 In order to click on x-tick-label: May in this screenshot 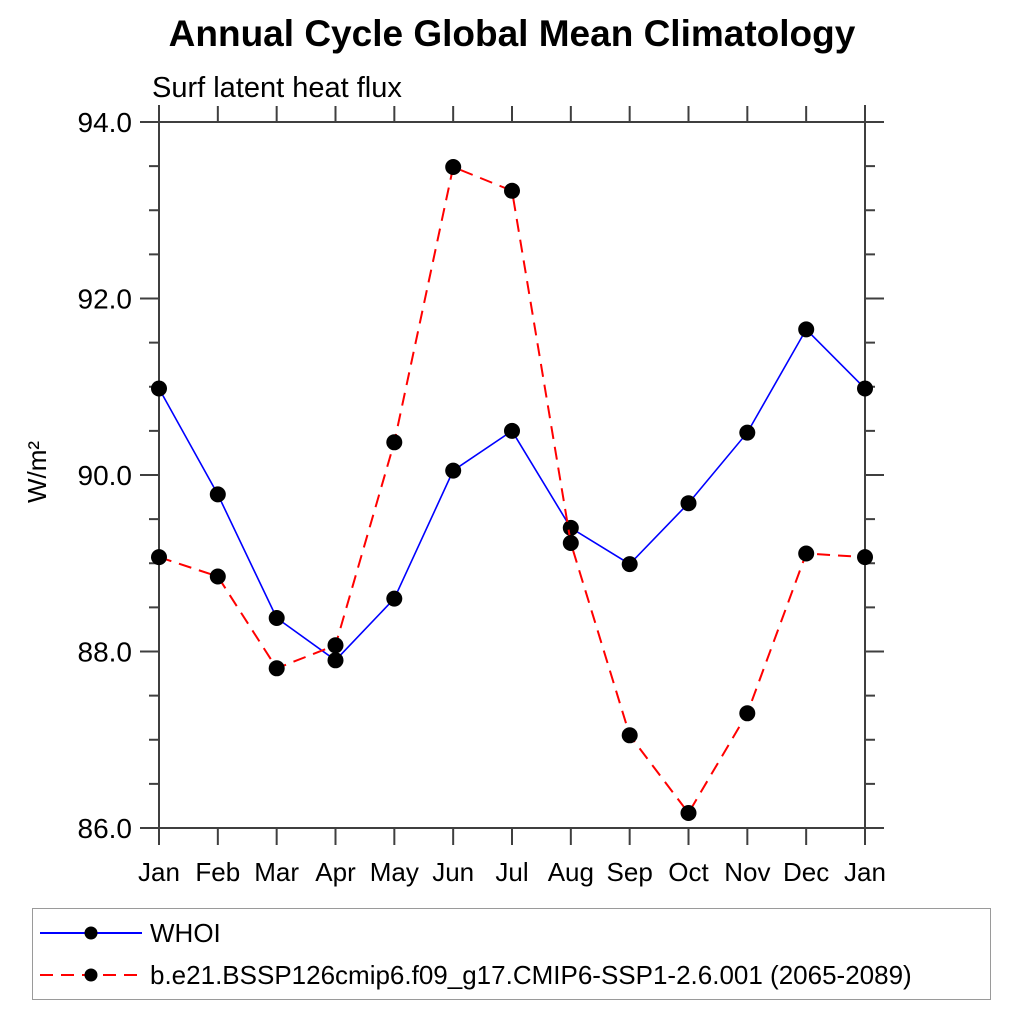, I will do `click(394, 872)`.